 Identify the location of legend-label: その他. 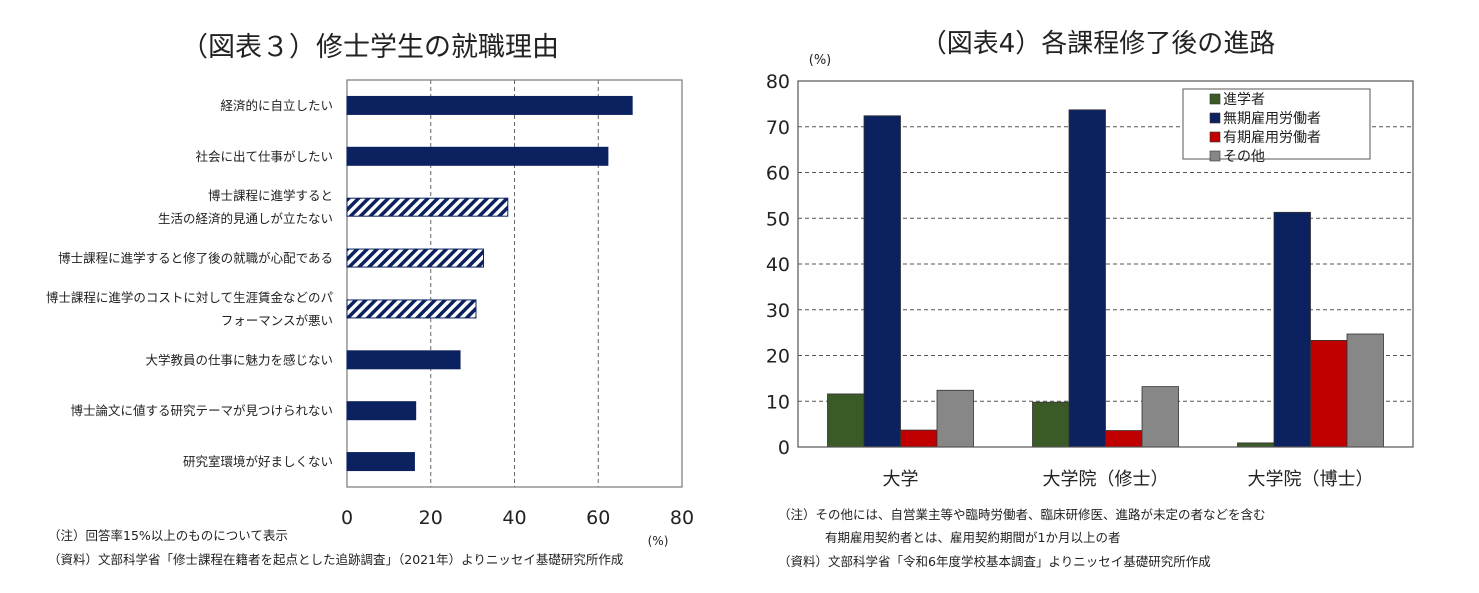
(1244, 157).